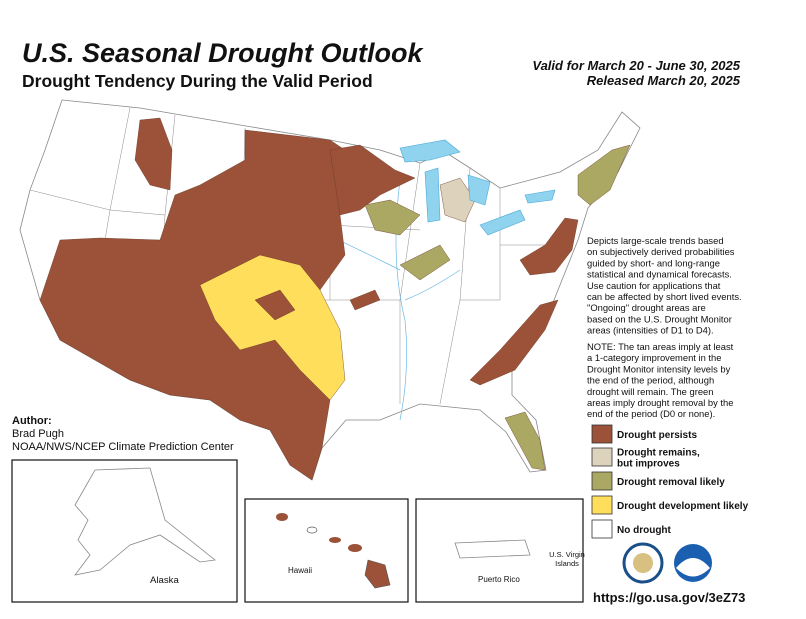 The image size is (806, 619). Describe the element at coordinates (499, 579) in the screenshot. I see `puerto-rico-label: Puerto Rico` at that location.